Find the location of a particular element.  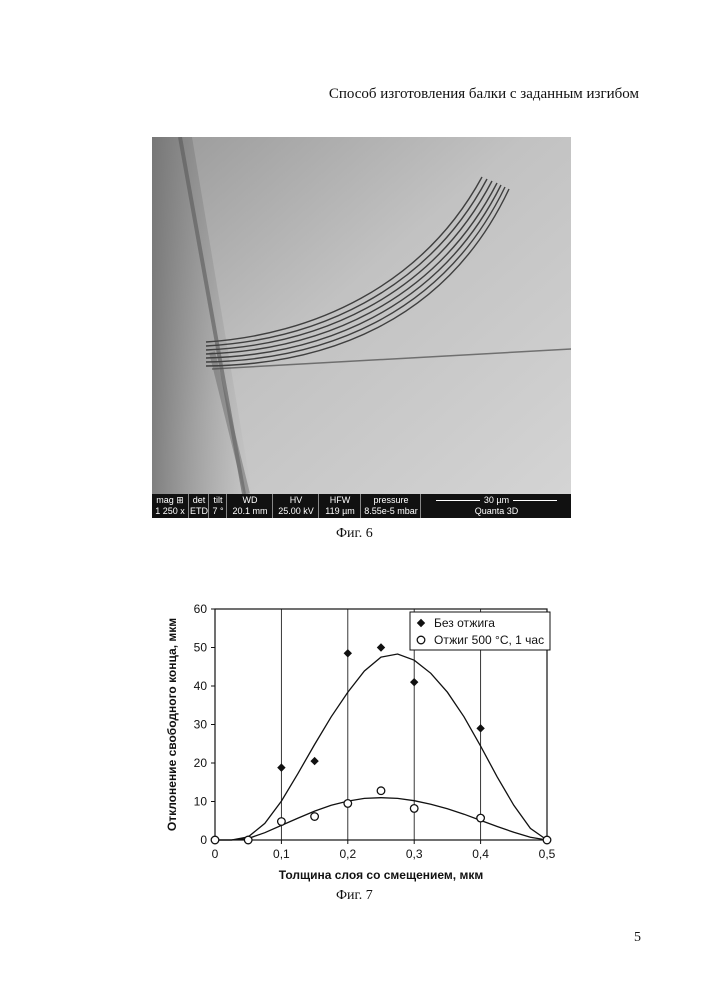

y-tick-label: 20 is located at coordinates (201, 763).